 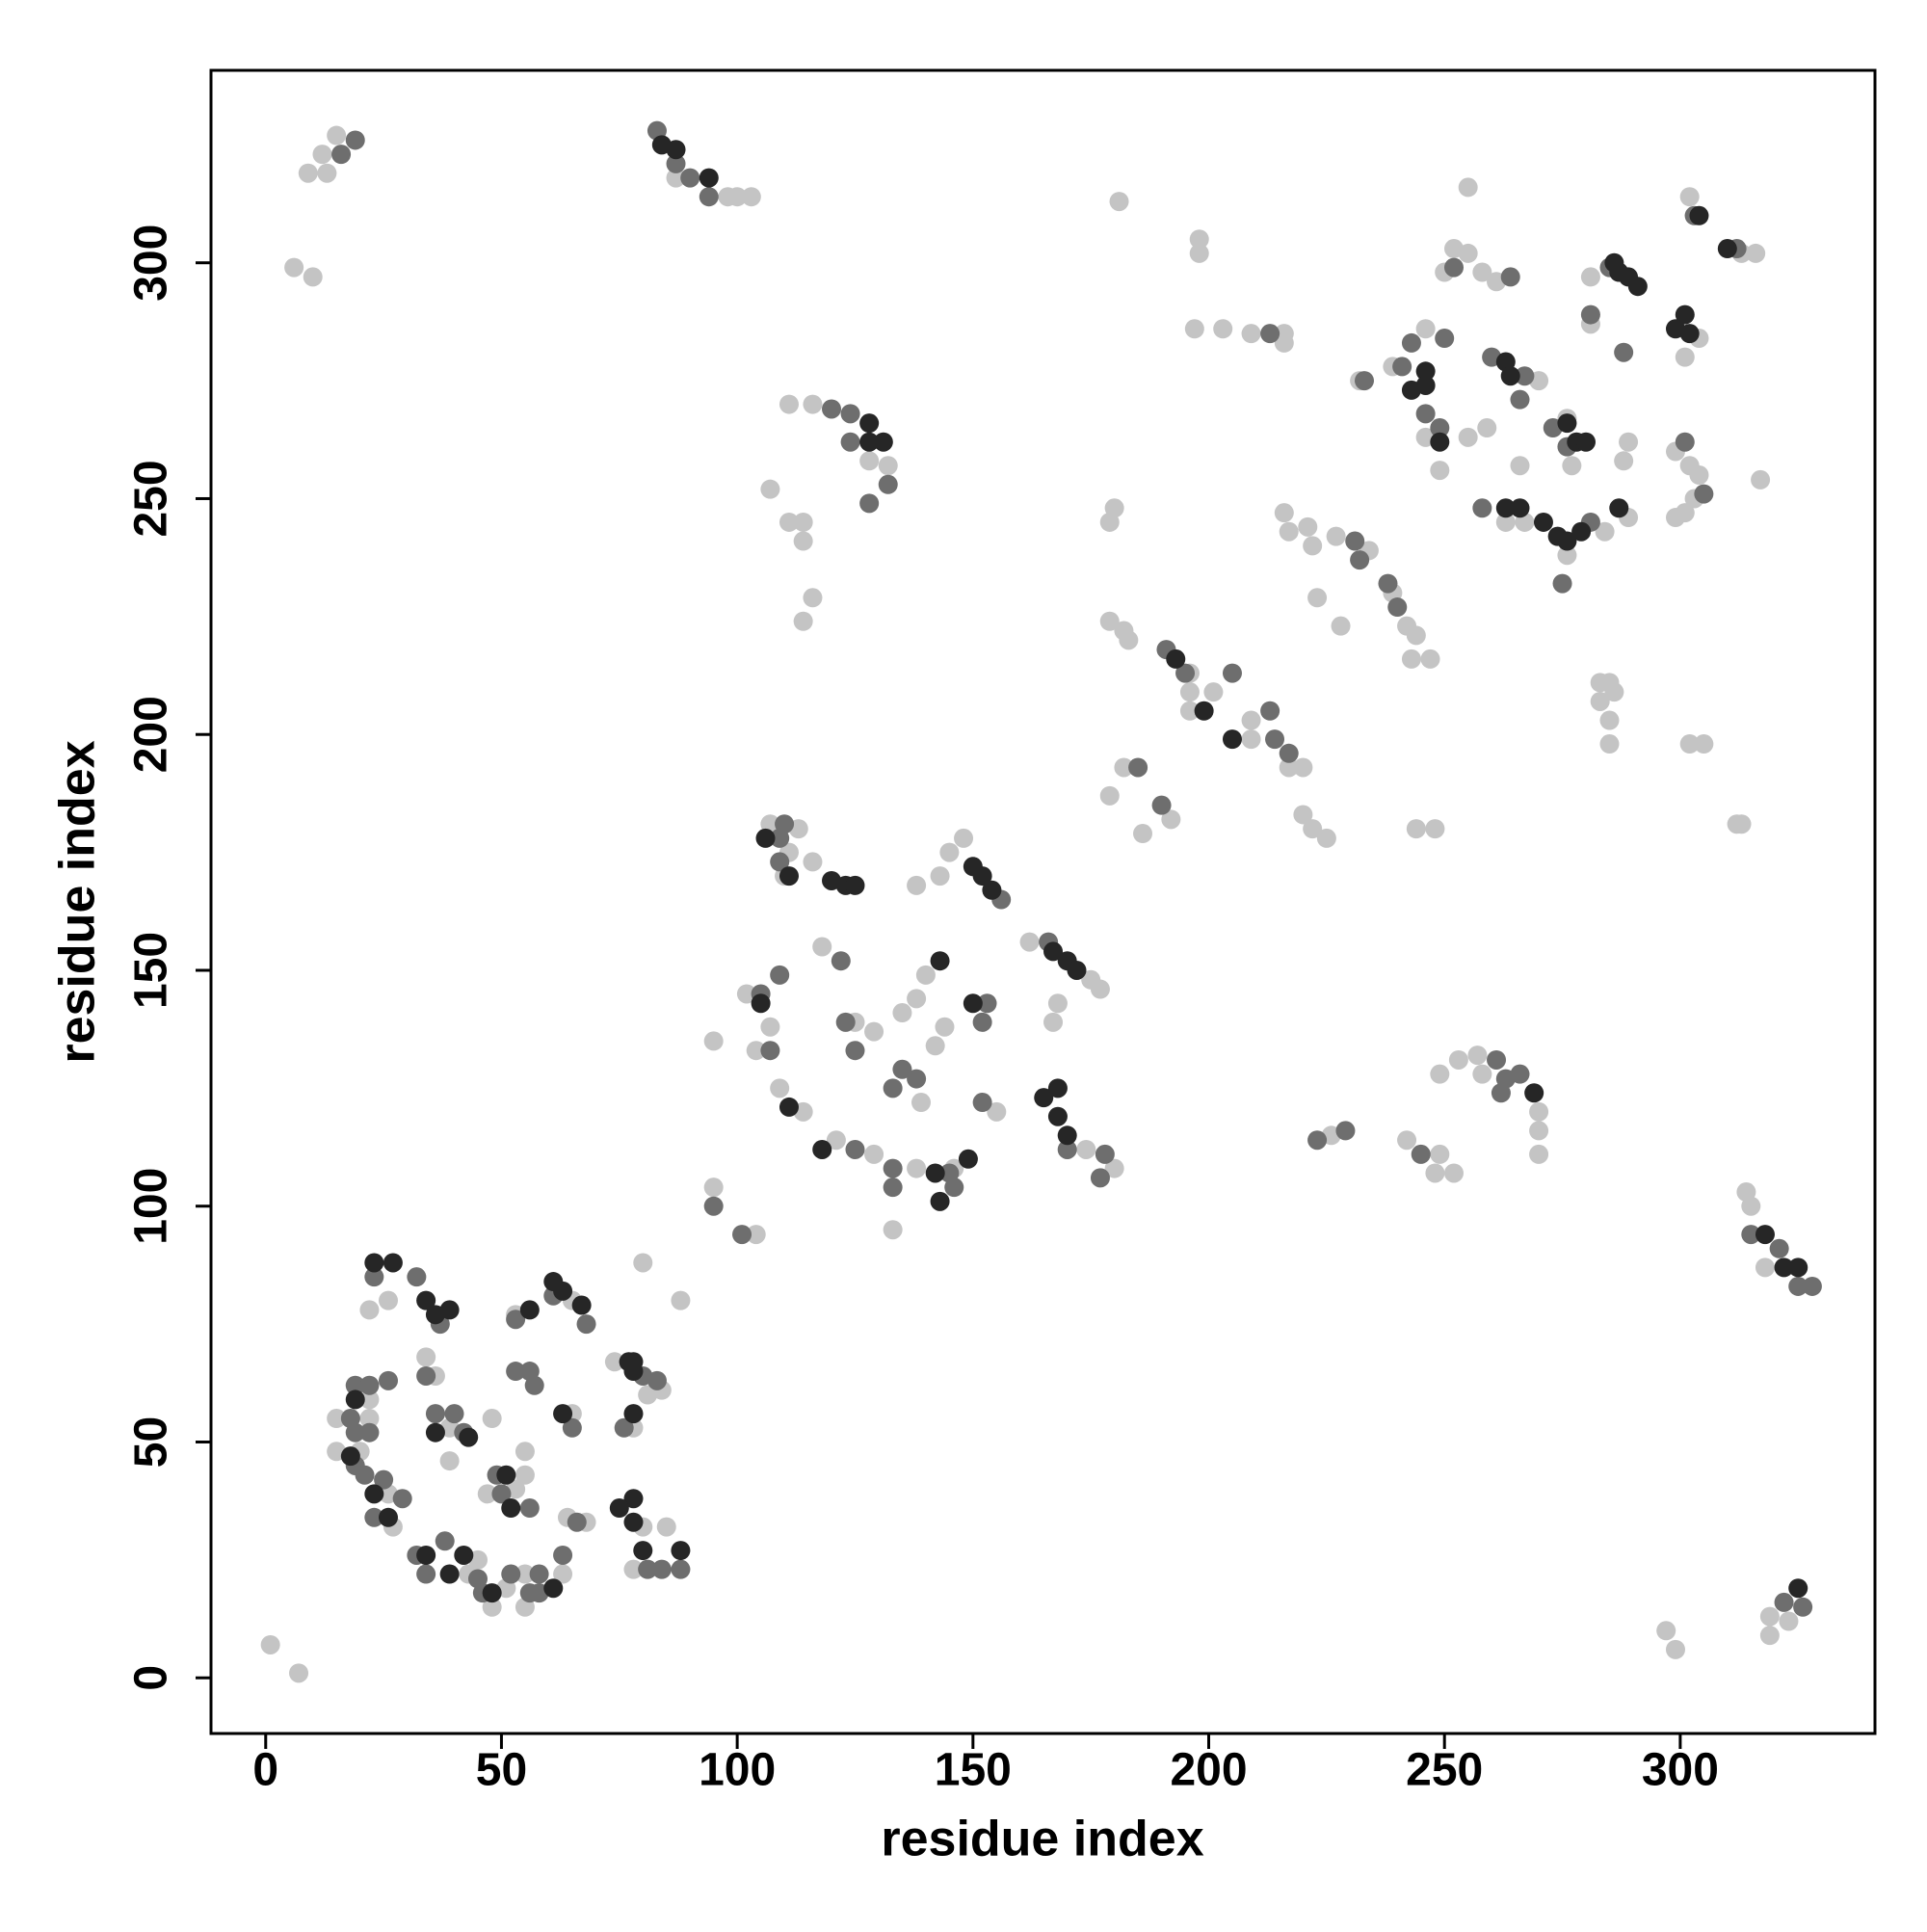 I want to click on x-tick-label: 150, so click(x=974, y=1770).